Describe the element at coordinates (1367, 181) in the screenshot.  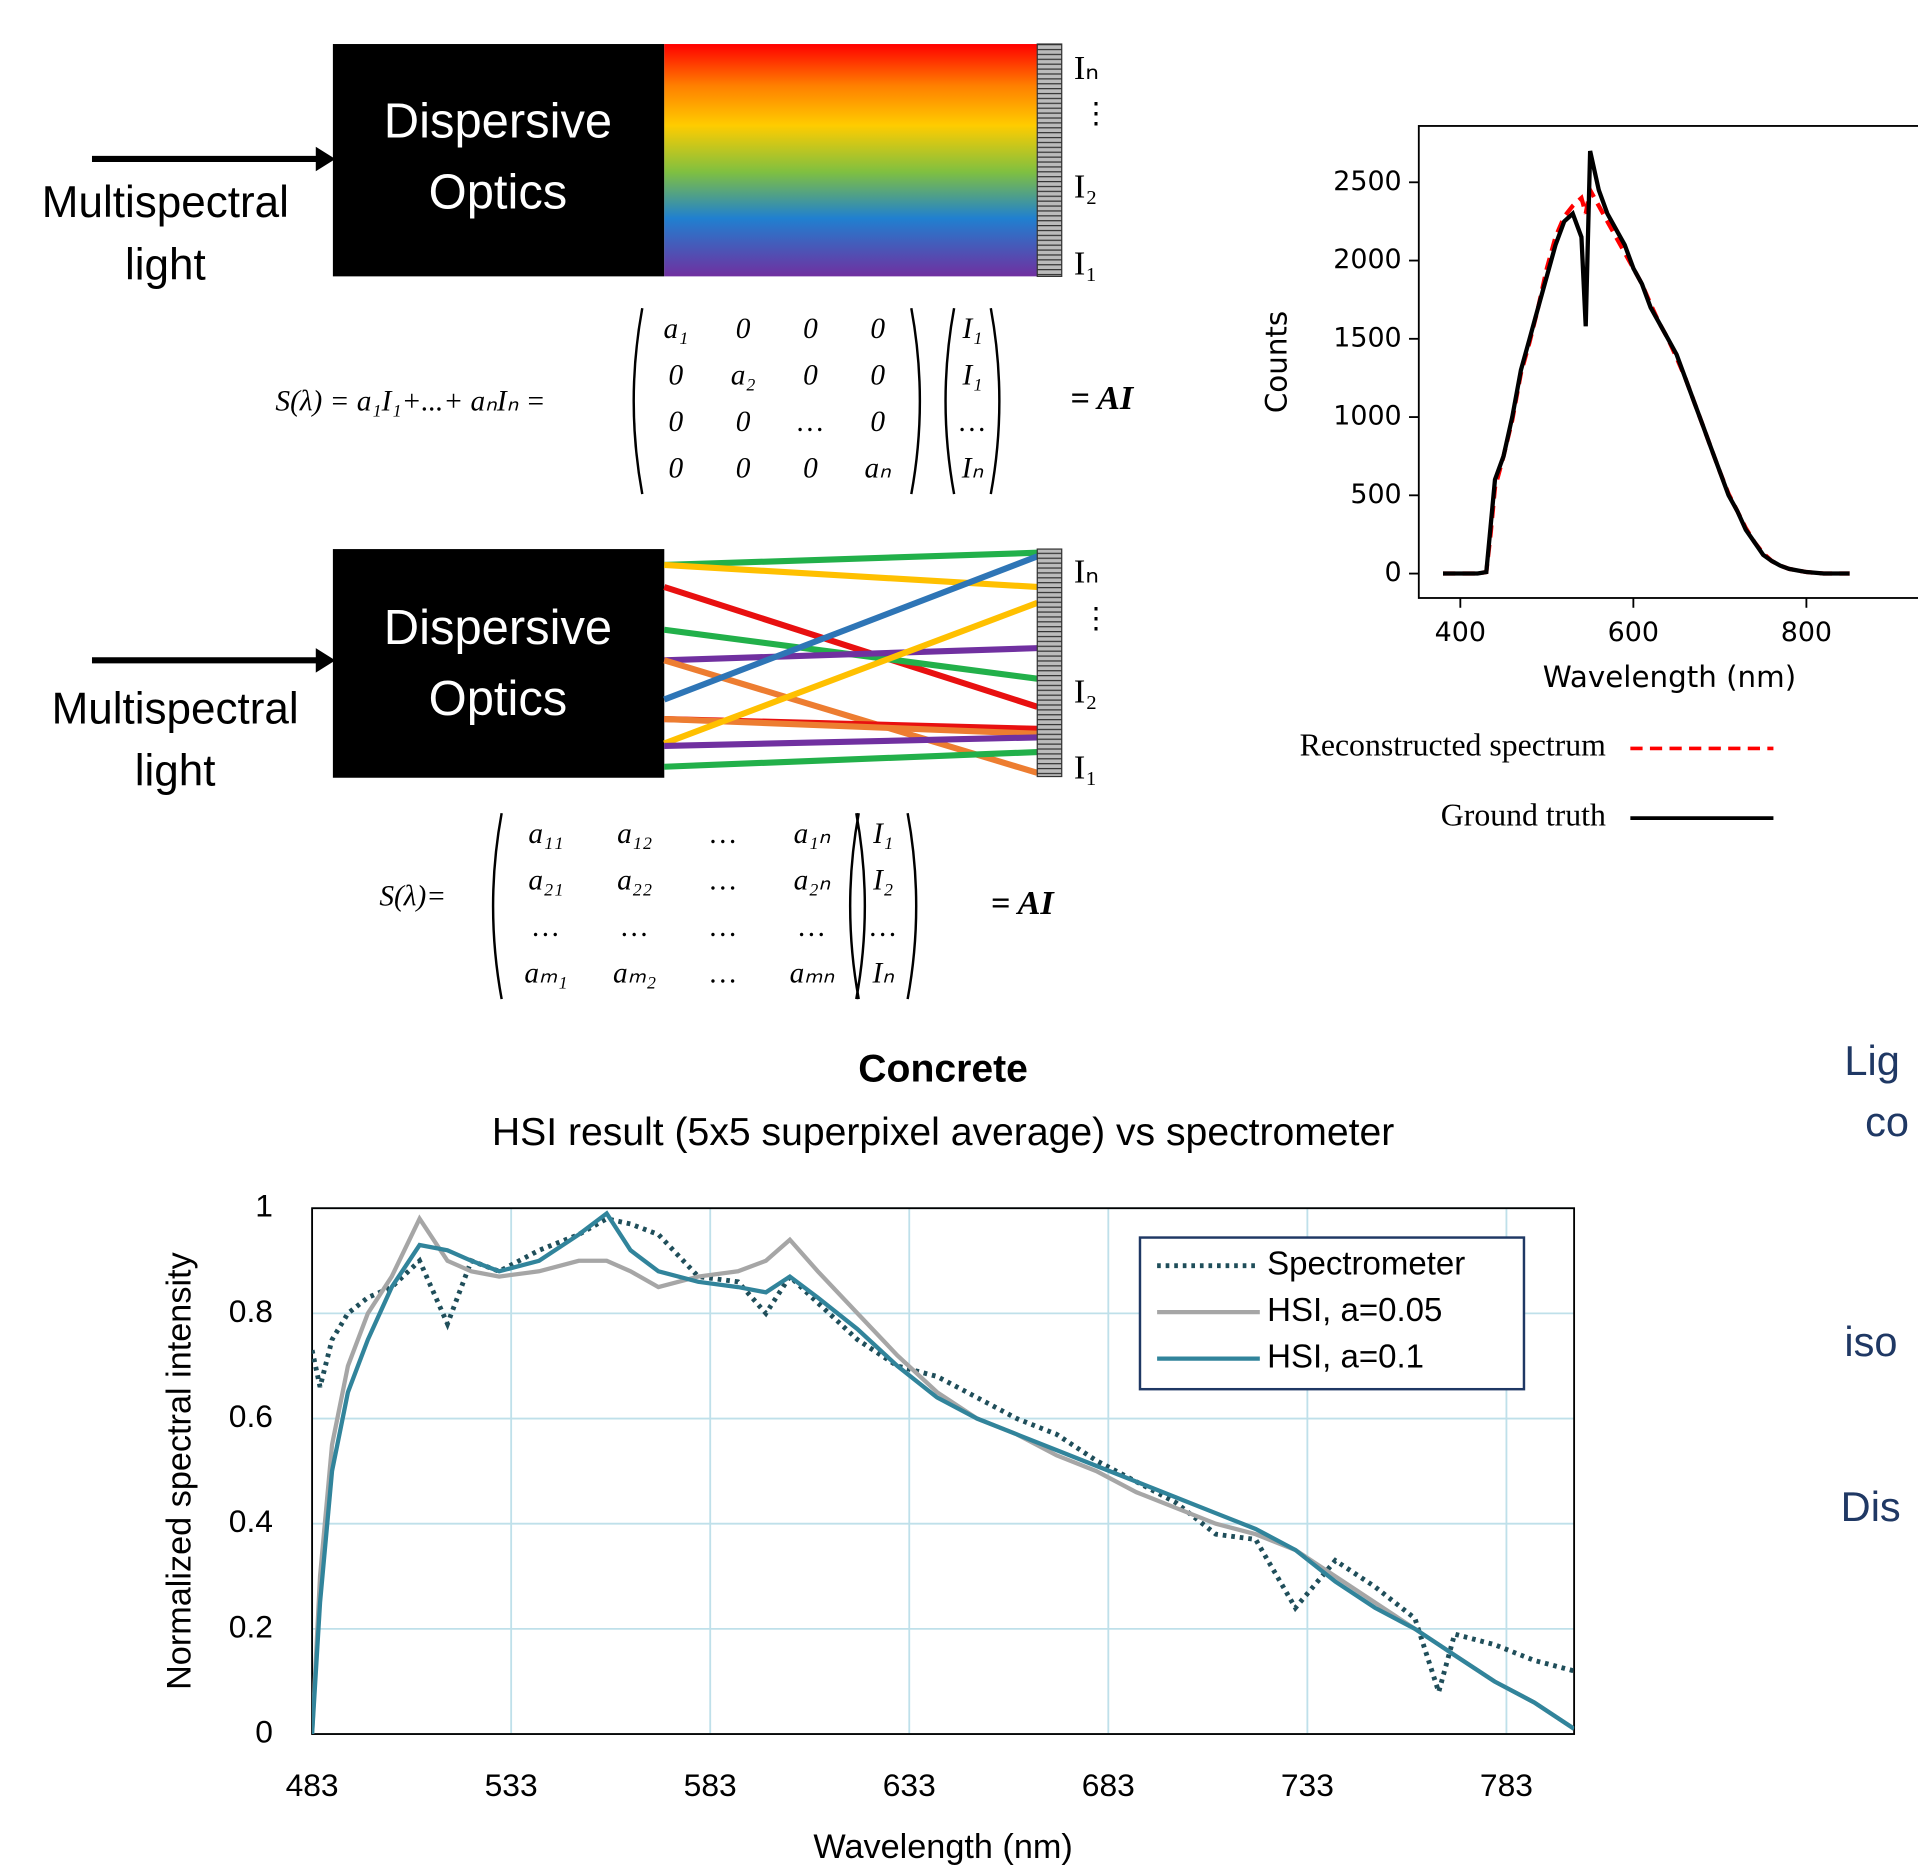
I see `y-tick-label: 2500` at that location.